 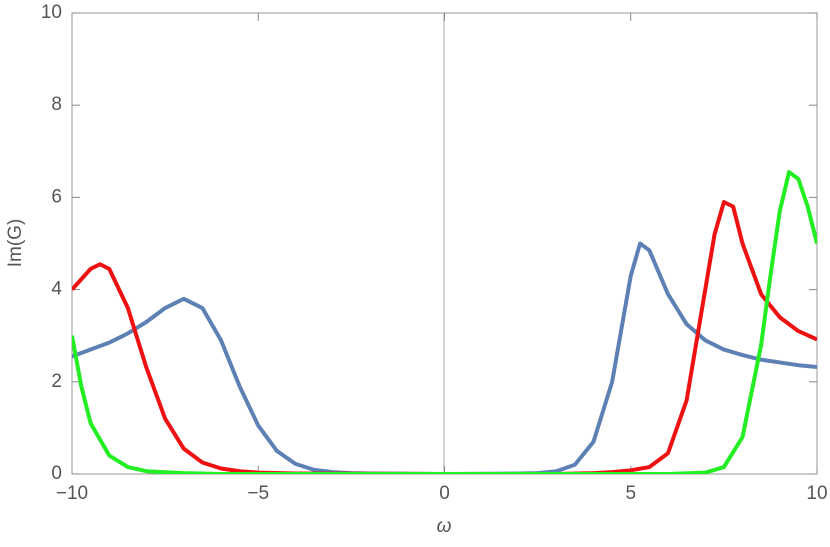 I want to click on y-tick-label: 8, so click(x=56, y=104).